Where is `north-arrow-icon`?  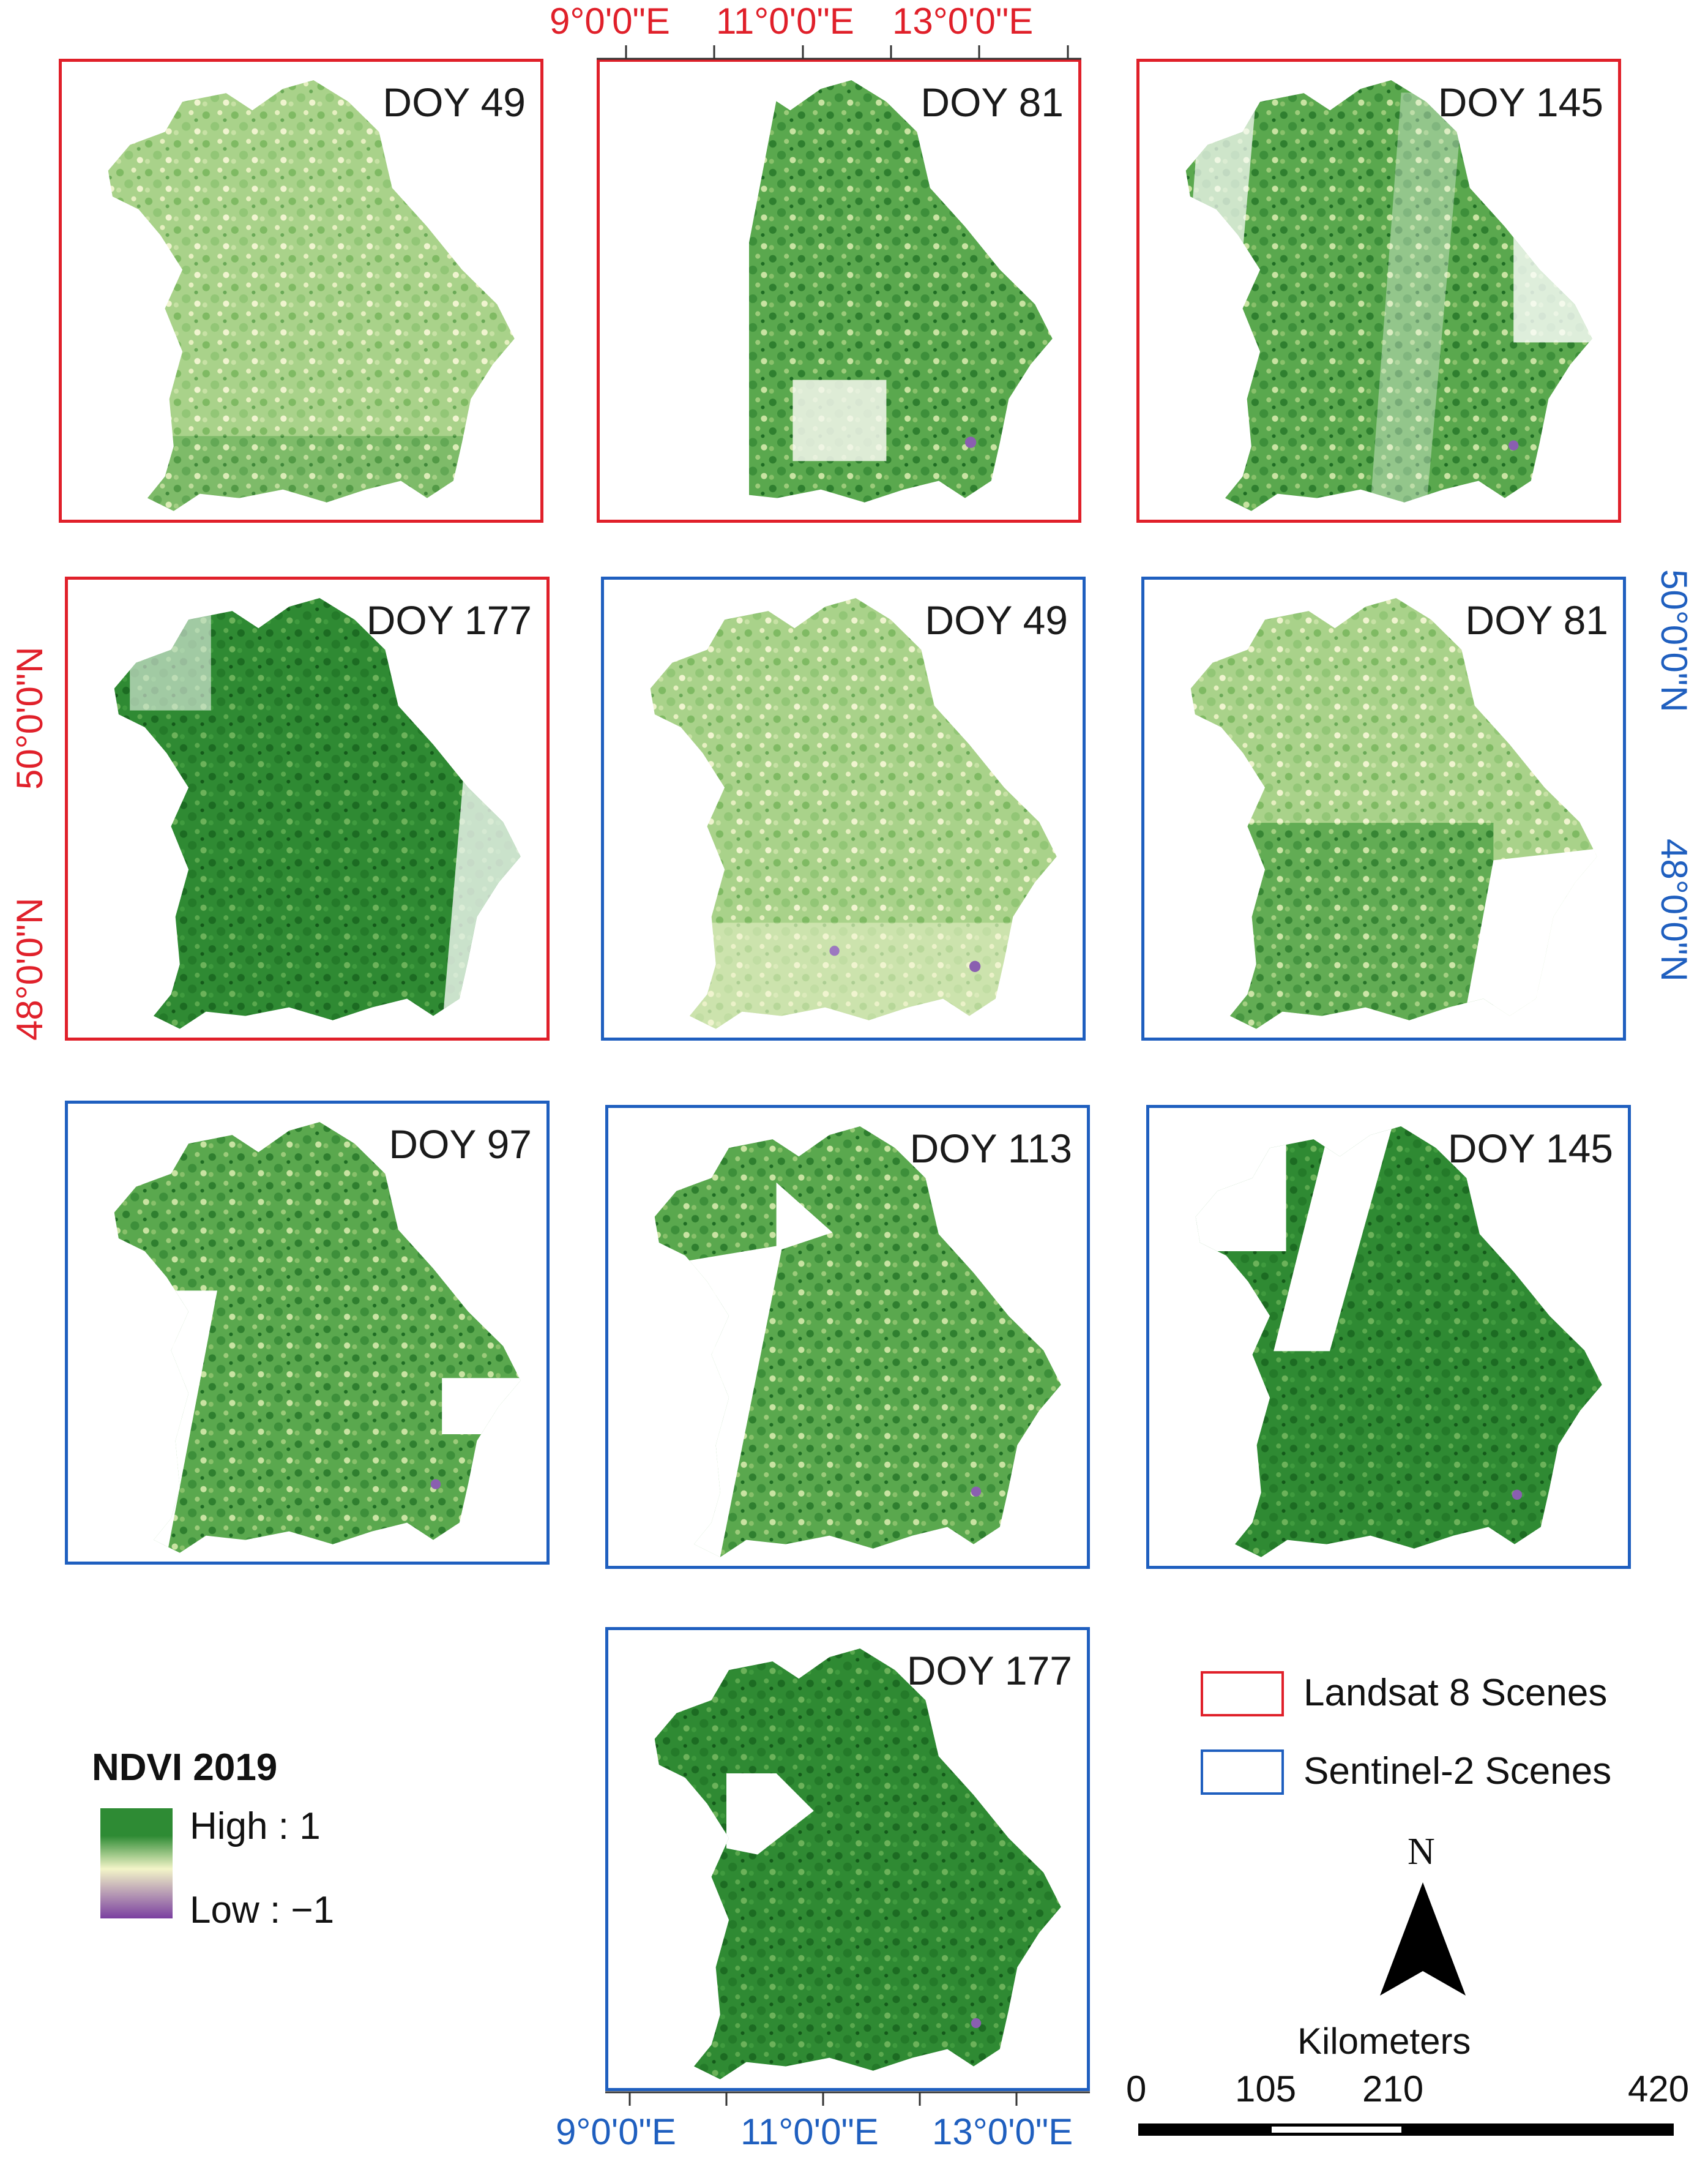 north-arrow-icon is located at coordinates (1423, 1939).